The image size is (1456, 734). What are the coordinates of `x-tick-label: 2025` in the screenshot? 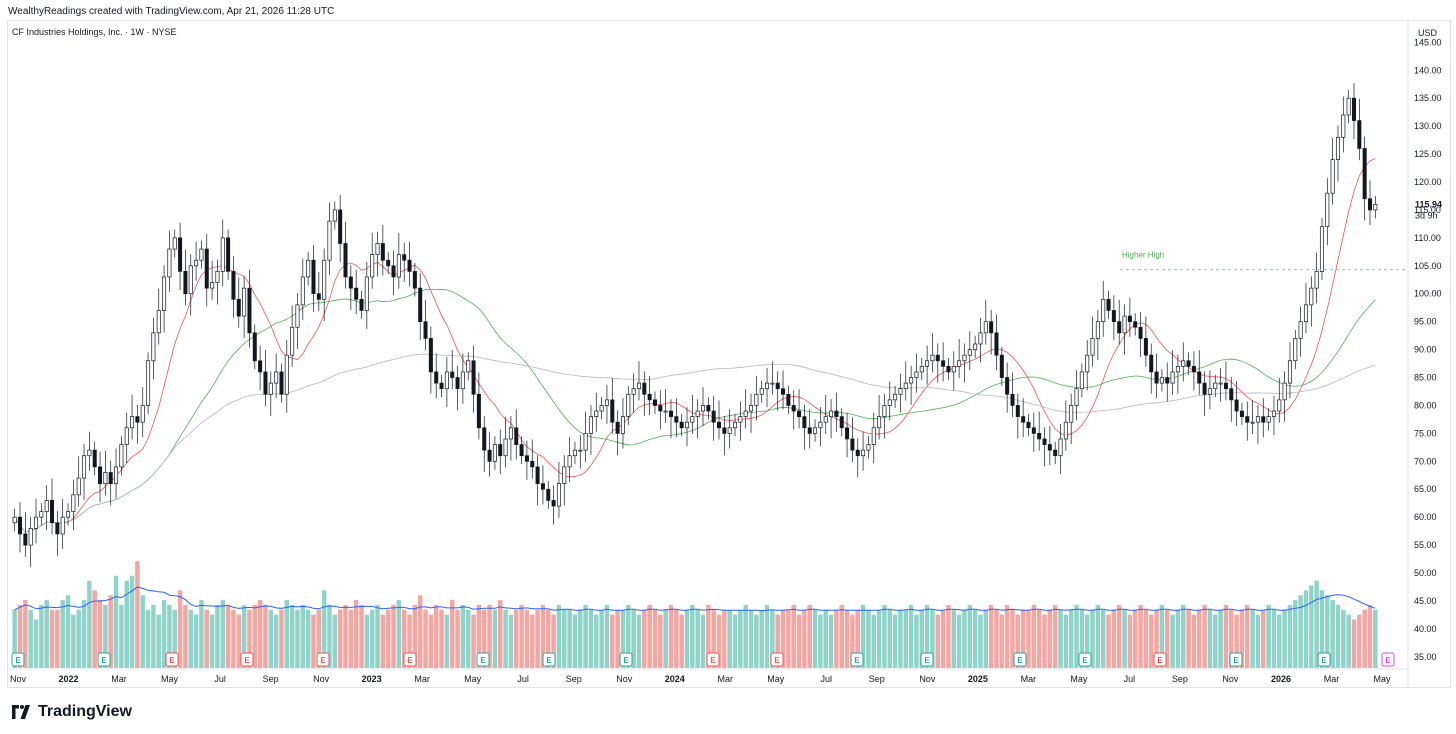 It's located at (978, 679).